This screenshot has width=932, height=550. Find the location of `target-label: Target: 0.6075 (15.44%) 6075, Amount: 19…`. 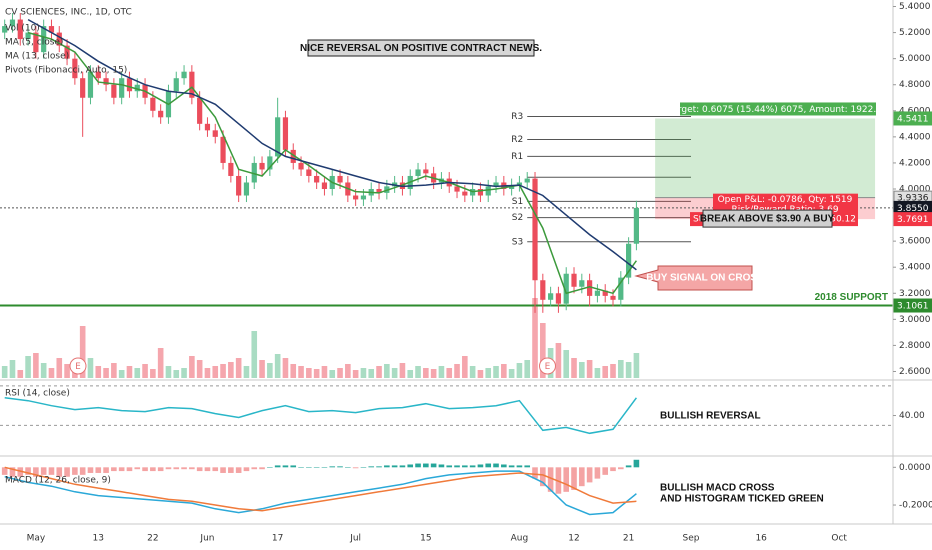

target-label: Target: 0.6075 (15.44%) 6075, Amount: 19… is located at coordinates (777, 110).